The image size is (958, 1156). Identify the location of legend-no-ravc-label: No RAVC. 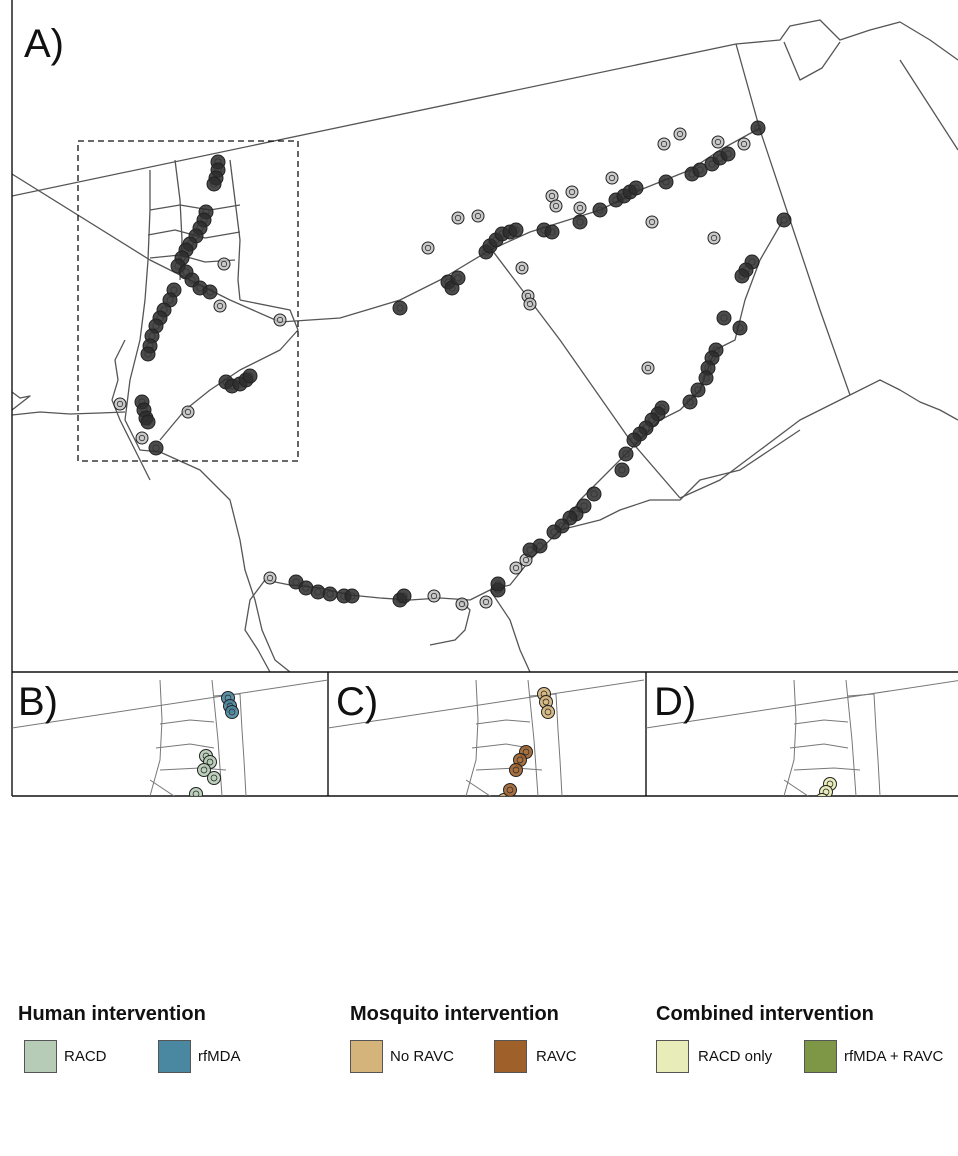
(422, 1056).